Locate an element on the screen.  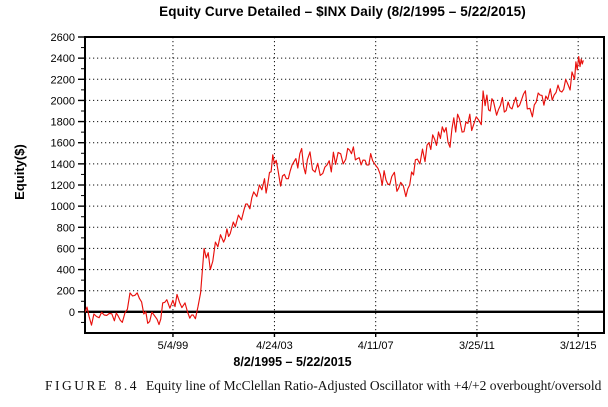
y-tick-label: 200 is located at coordinates (66, 292).